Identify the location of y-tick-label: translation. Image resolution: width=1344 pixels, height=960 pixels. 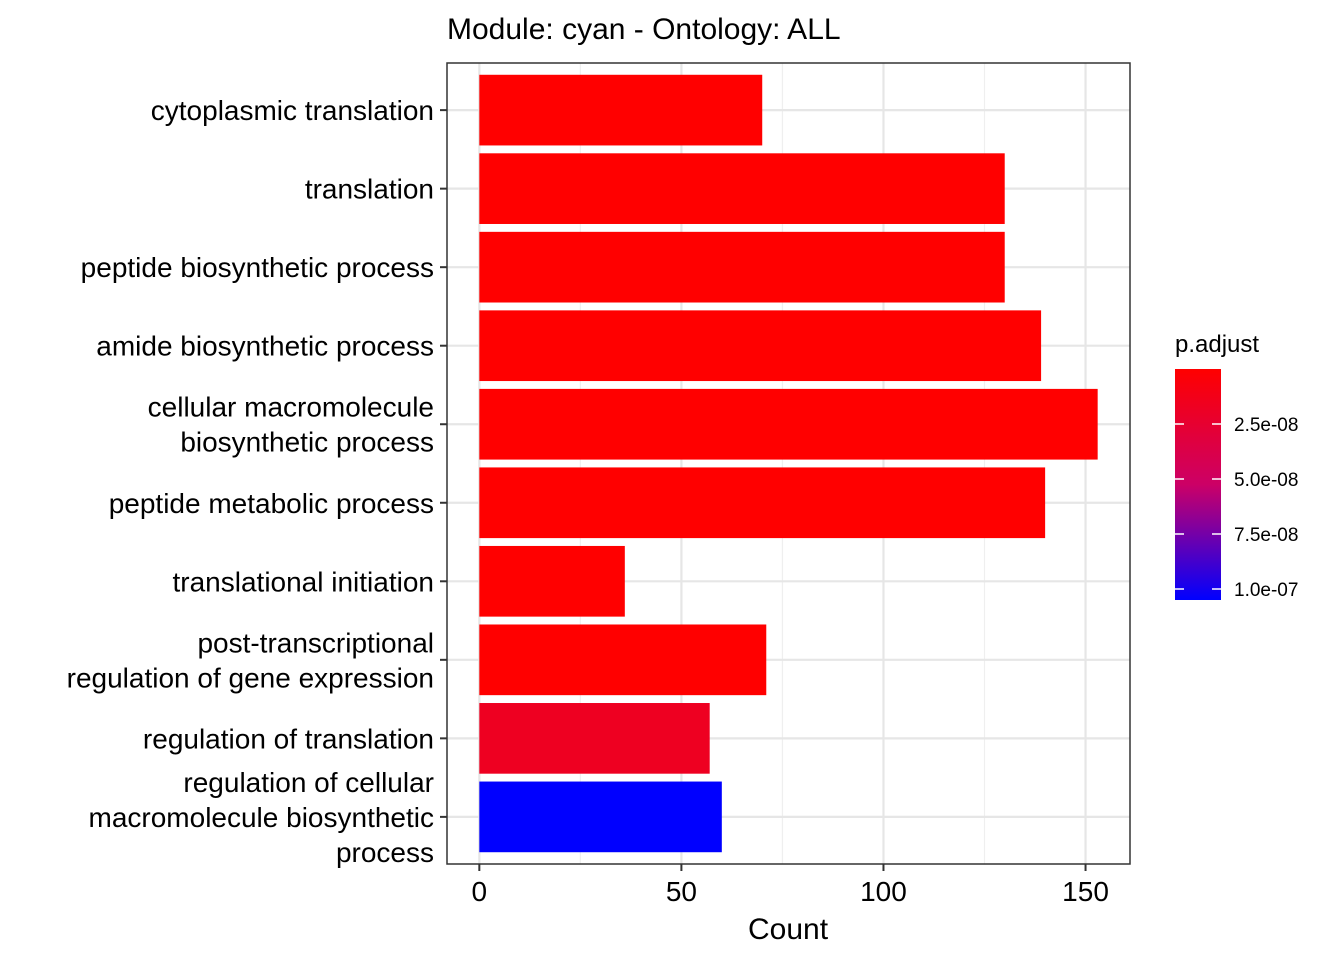
(369, 189).